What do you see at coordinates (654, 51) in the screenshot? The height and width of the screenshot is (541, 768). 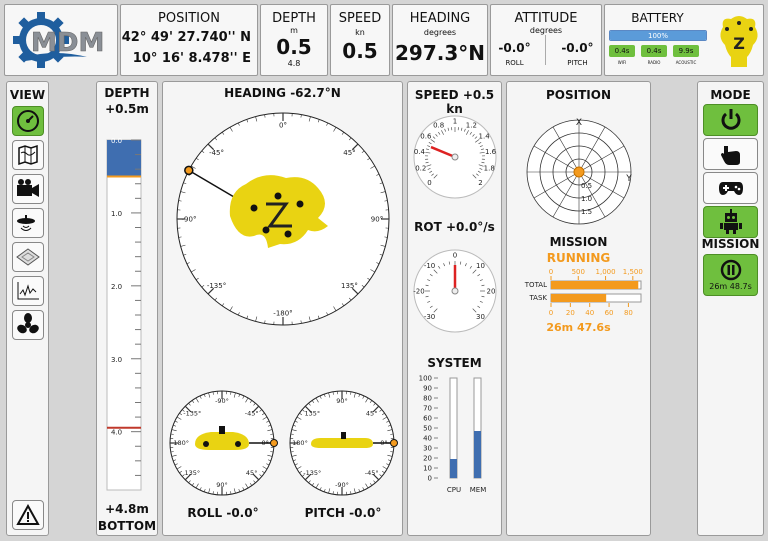 I see `radio-timer-value: 0.4s` at bounding box center [654, 51].